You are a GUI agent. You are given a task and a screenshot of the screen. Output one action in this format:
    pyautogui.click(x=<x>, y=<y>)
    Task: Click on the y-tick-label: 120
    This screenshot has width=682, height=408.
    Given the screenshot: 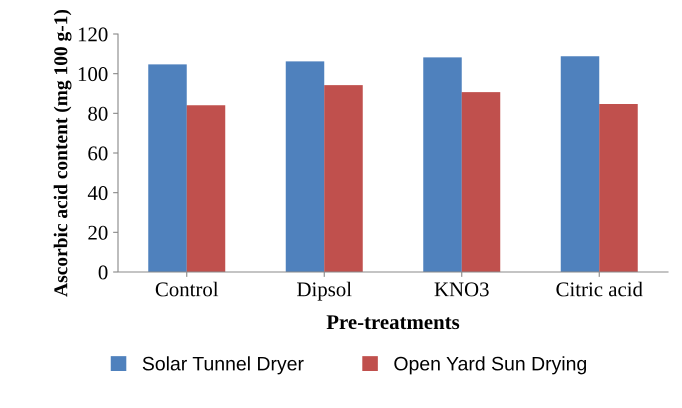 What is the action you would take?
    pyautogui.click(x=93, y=34)
    